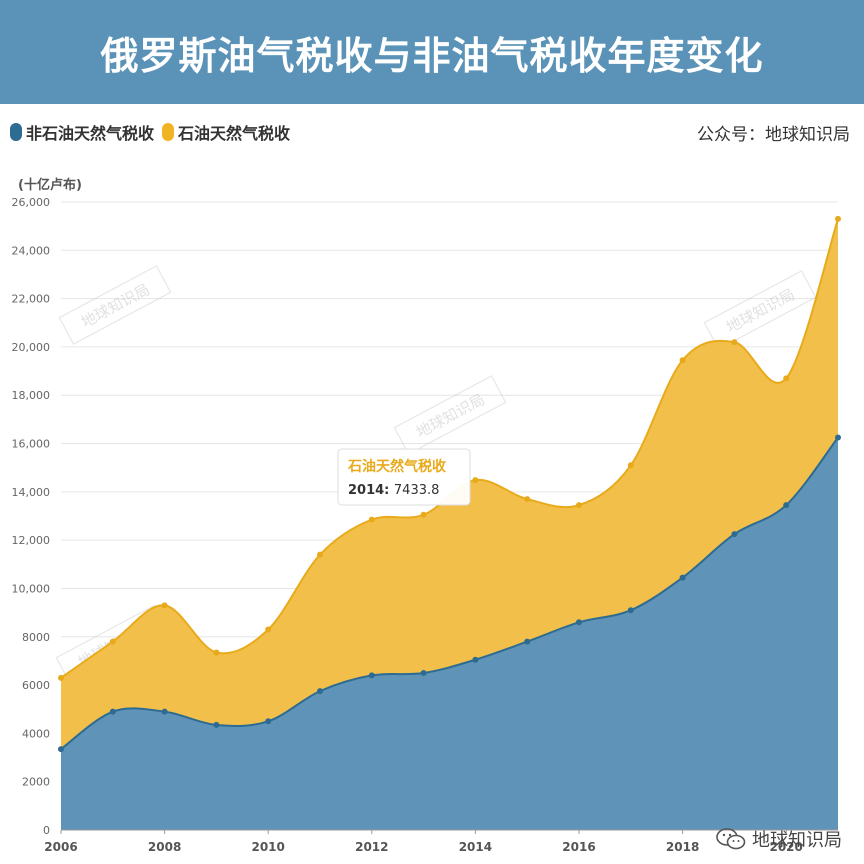 The image size is (864, 864). What do you see at coordinates (168, 132) in the screenshot?
I see `legend-swatch-oil` at bounding box center [168, 132].